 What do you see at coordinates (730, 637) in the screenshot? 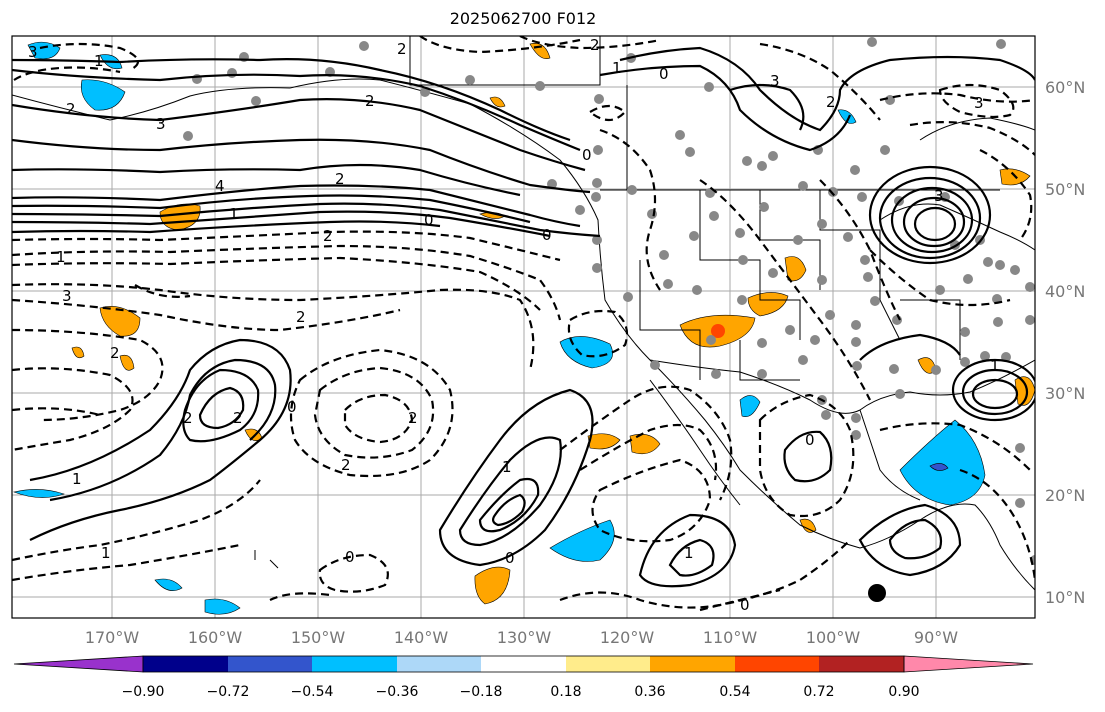
I see `lon-tick-label: 110°W` at bounding box center [730, 637].